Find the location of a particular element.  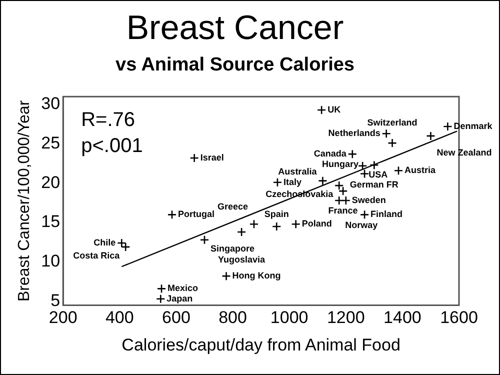

x-tick-label: 200 is located at coordinates (63, 318).